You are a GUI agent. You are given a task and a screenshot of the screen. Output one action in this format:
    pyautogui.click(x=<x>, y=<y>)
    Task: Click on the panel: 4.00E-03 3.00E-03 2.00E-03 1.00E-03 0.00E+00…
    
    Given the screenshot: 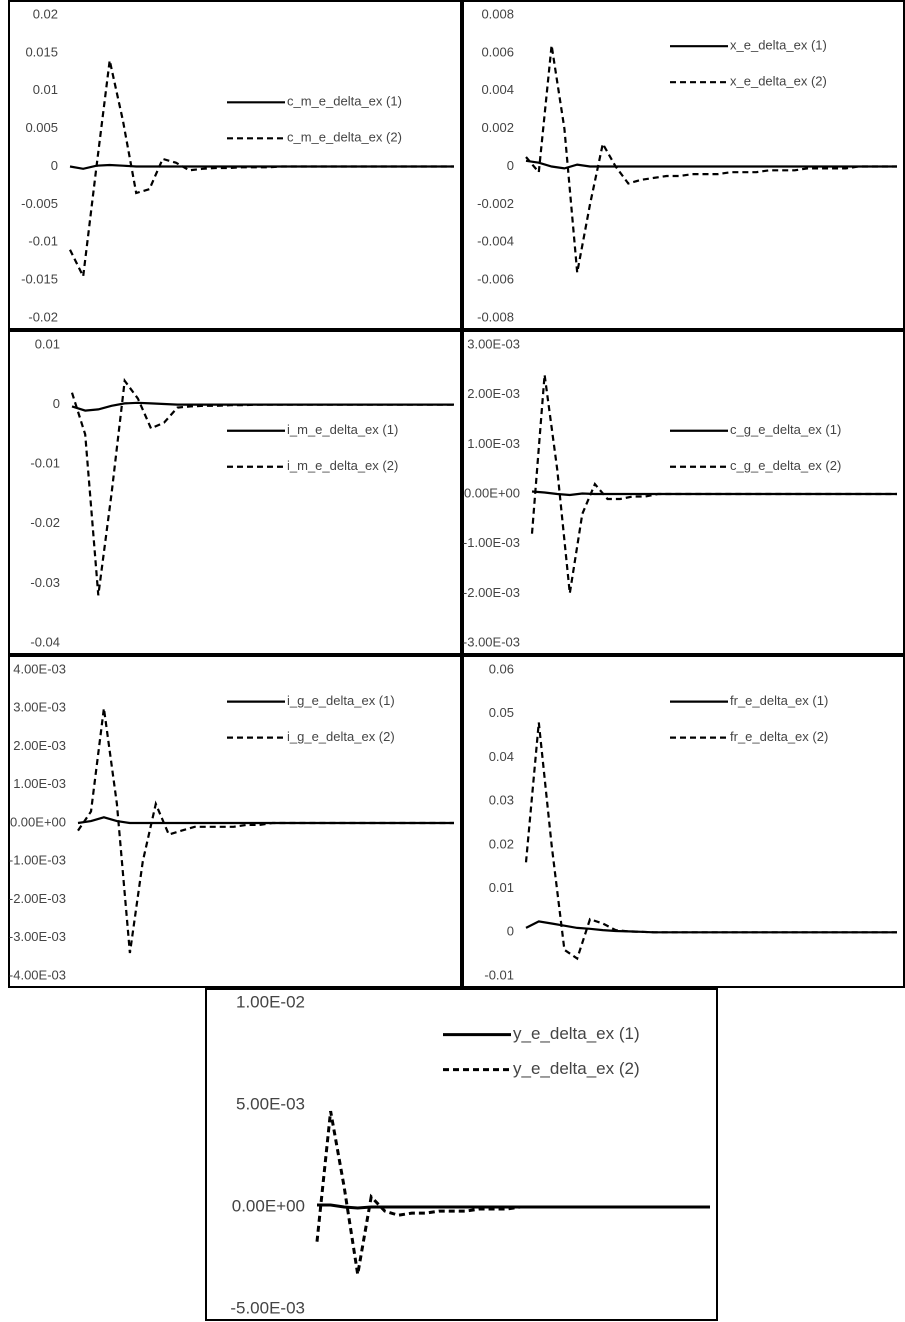 What is the action you would take?
    pyautogui.click(x=235, y=821)
    